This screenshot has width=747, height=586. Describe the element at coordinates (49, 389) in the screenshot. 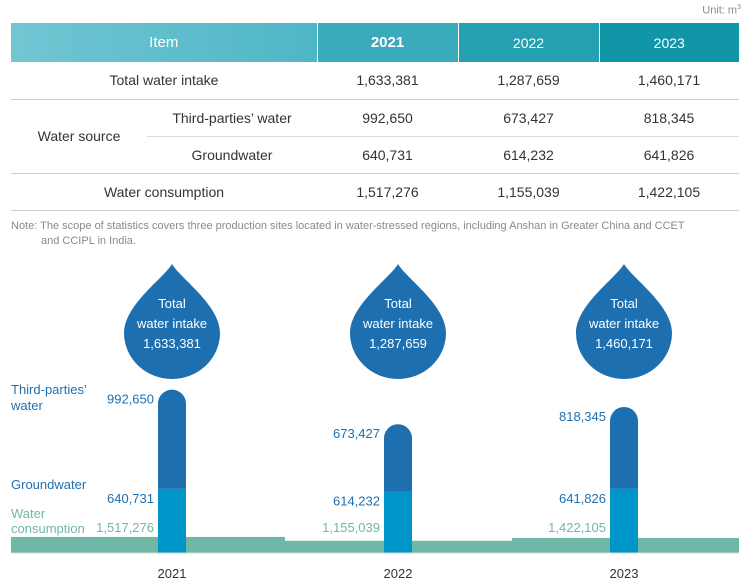

I see `legend-third-parties: Third-parties’` at that location.